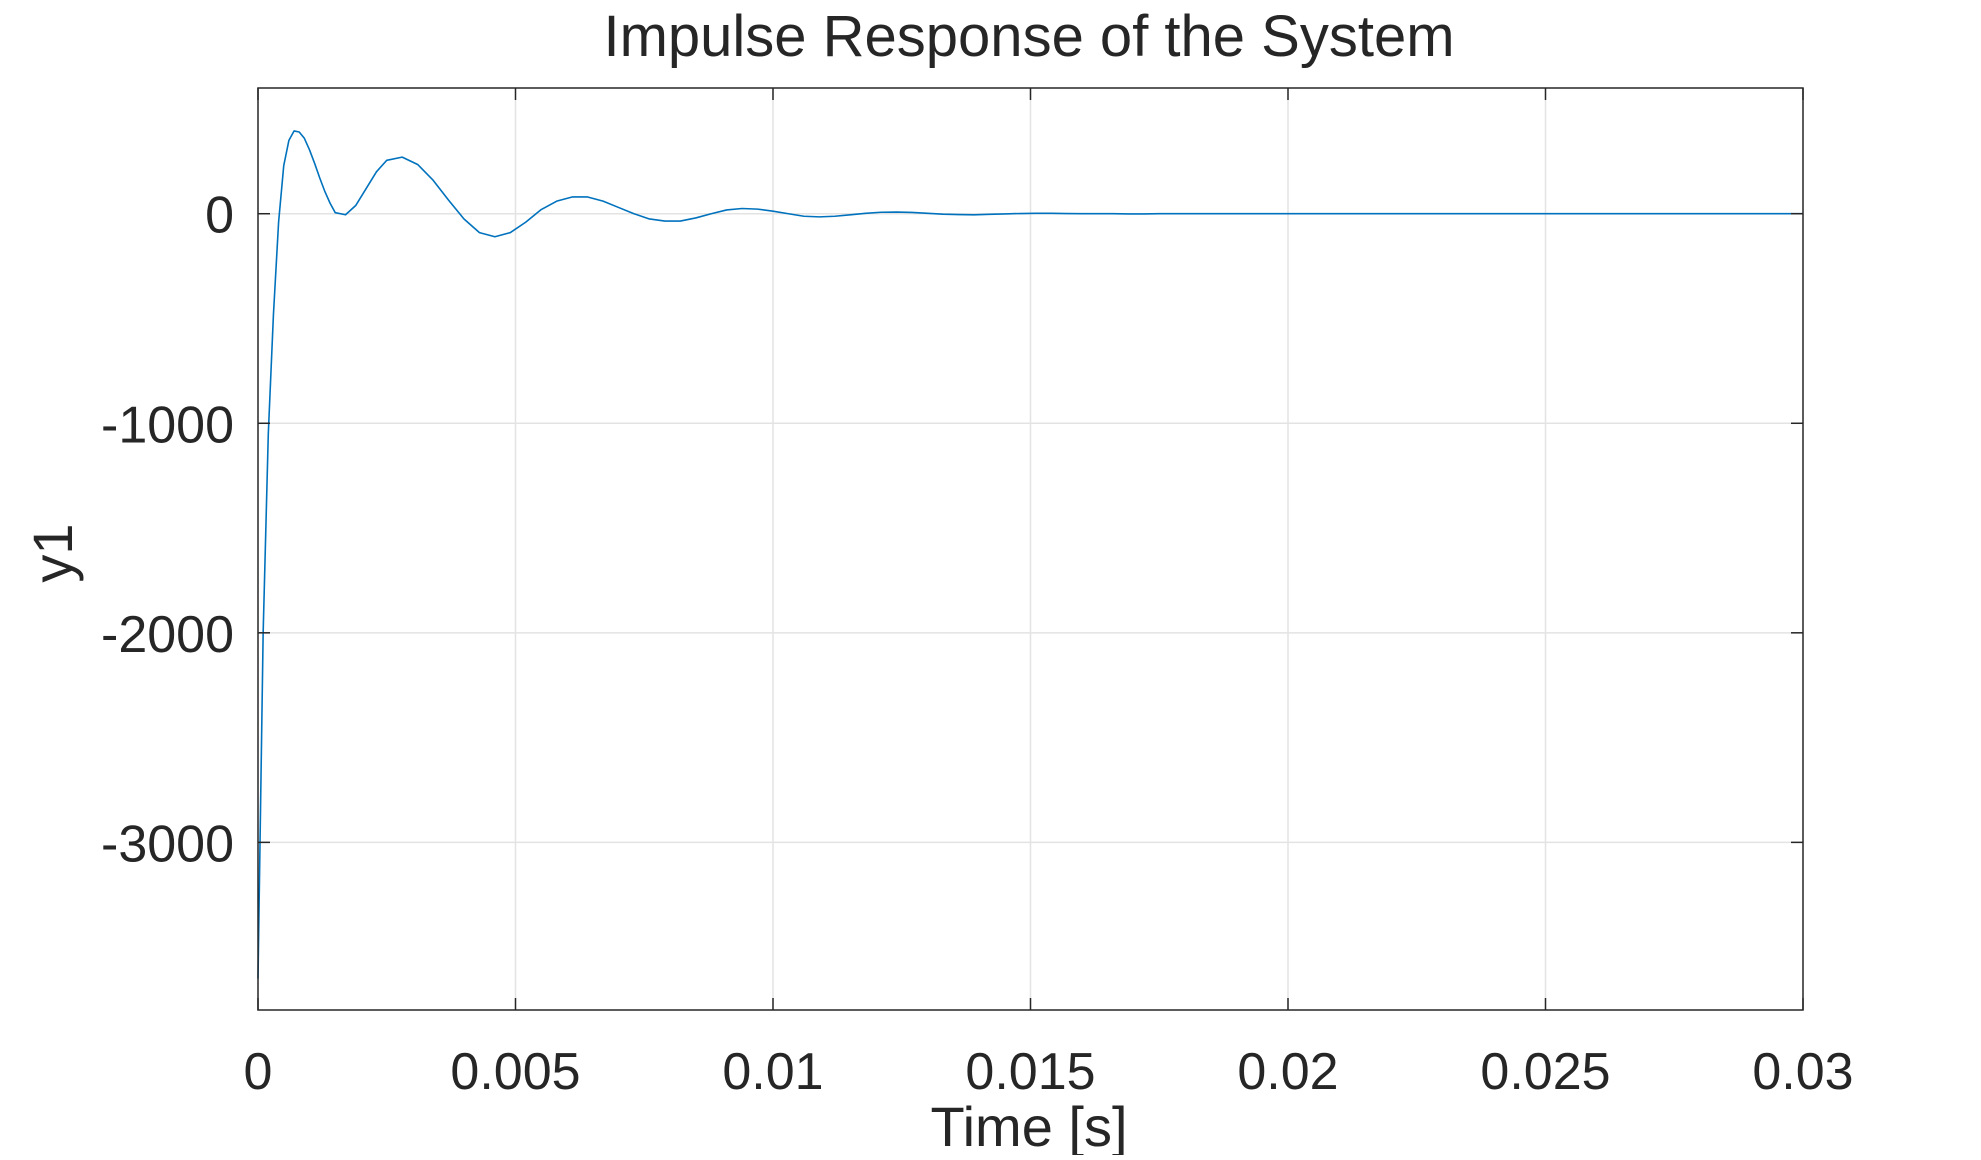 This screenshot has height=1160, width=1981. I want to click on y-tick-label: 0, so click(219, 216).